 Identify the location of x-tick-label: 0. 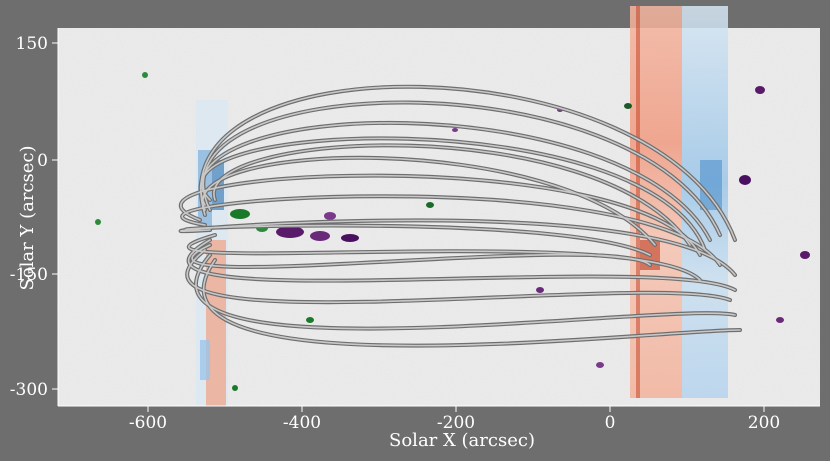
(610, 423).